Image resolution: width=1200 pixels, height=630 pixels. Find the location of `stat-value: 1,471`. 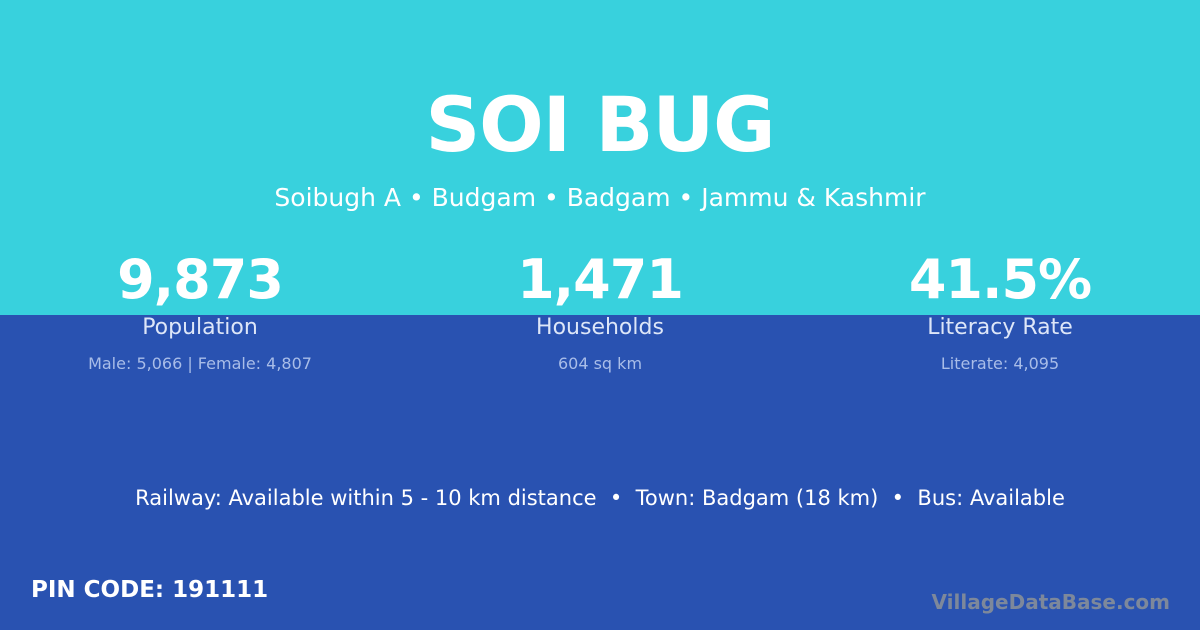

stat-value: 1,471 is located at coordinates (600, 279).